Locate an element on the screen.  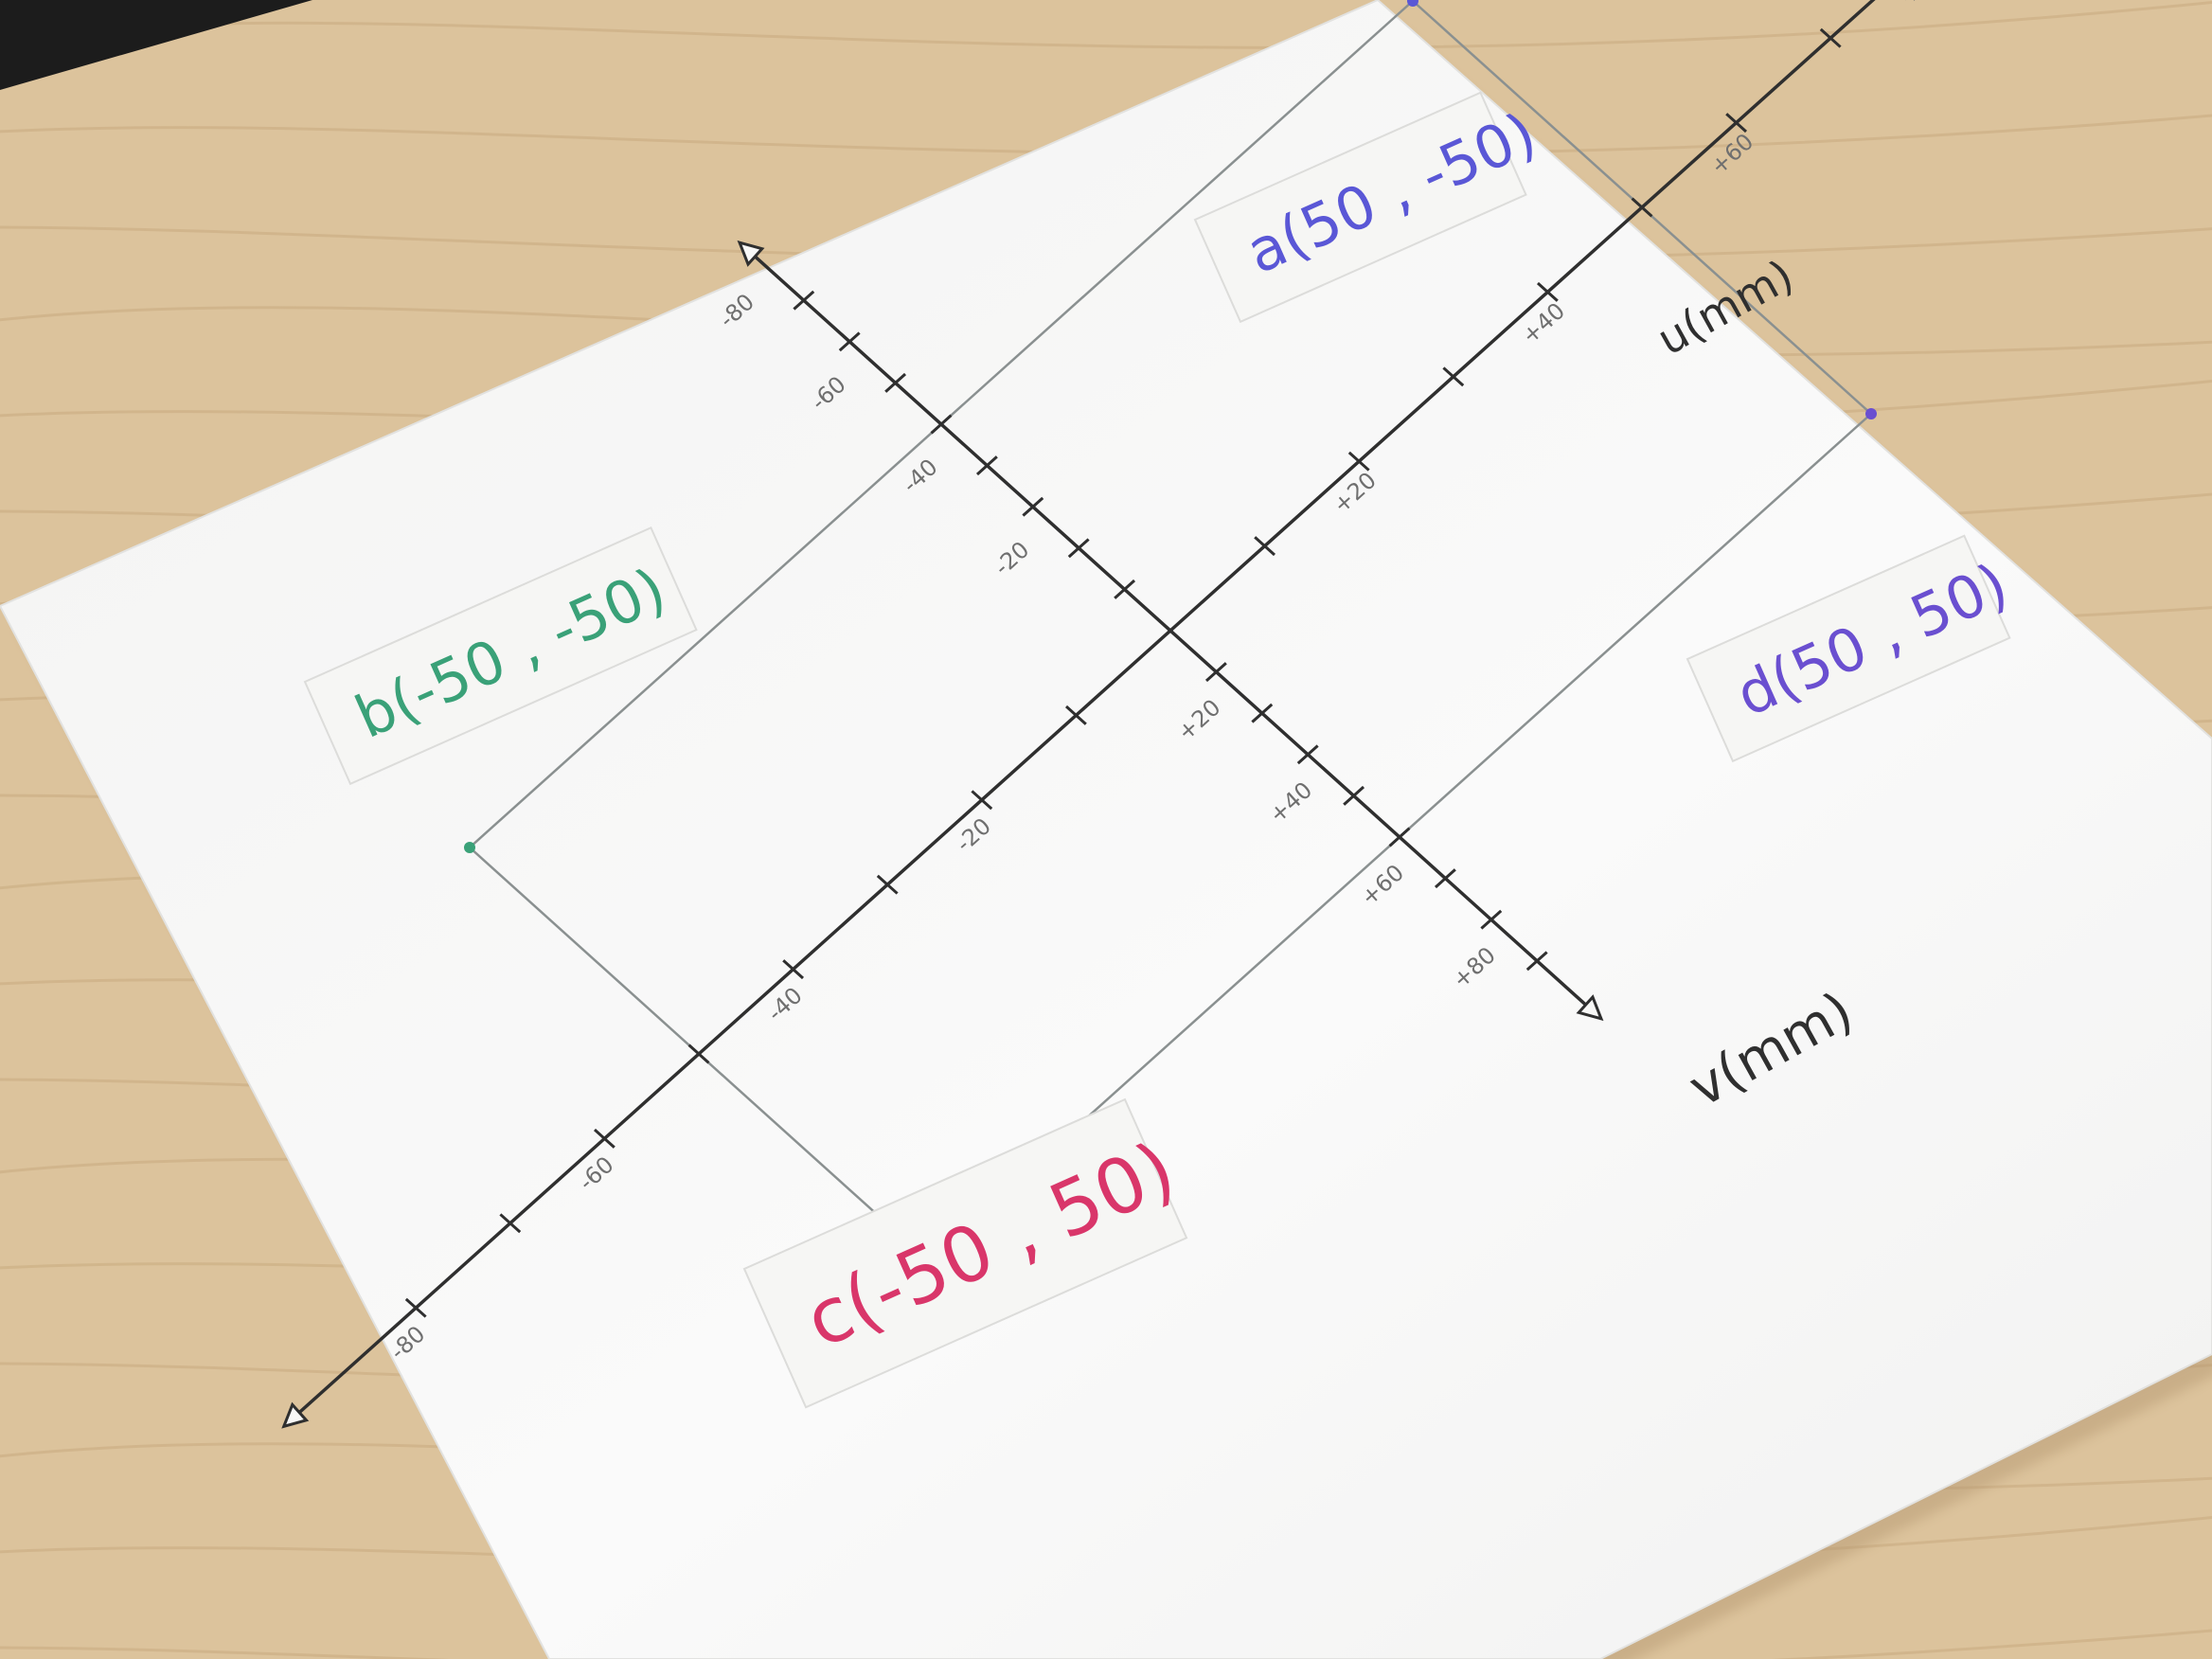
u-axis-arrow-neg is located at coordinates (295, 1415).